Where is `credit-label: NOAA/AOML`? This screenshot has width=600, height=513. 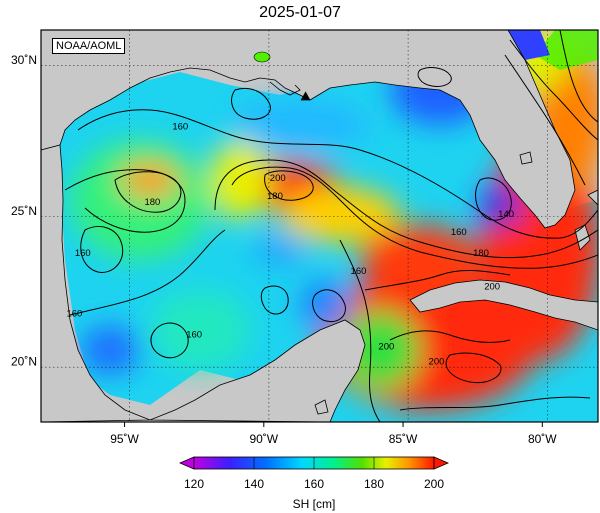
credit-label: NOAA/AOML is located at coordinates (89, 46).